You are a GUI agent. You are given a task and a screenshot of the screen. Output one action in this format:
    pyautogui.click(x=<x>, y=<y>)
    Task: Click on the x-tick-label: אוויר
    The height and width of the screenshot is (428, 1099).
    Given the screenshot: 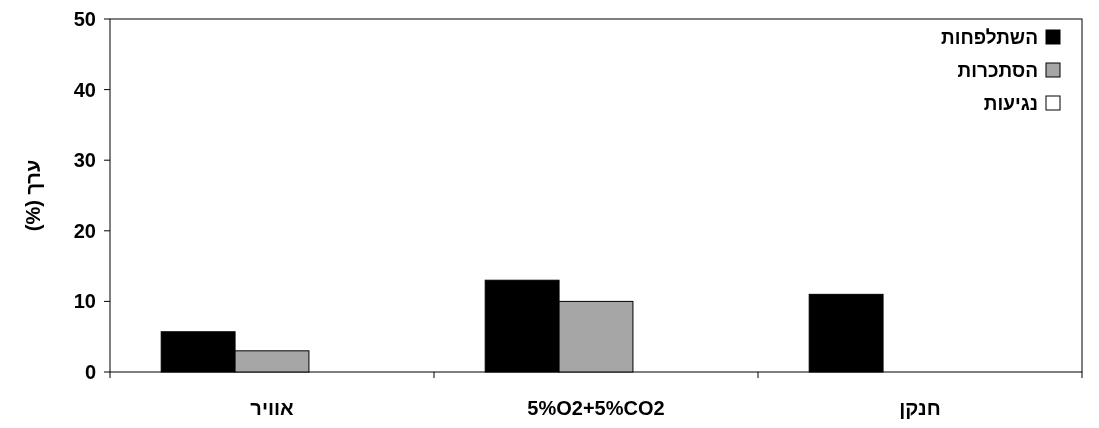 What is the action you would take?
    pyautogui.click(x=272, y=408)
    